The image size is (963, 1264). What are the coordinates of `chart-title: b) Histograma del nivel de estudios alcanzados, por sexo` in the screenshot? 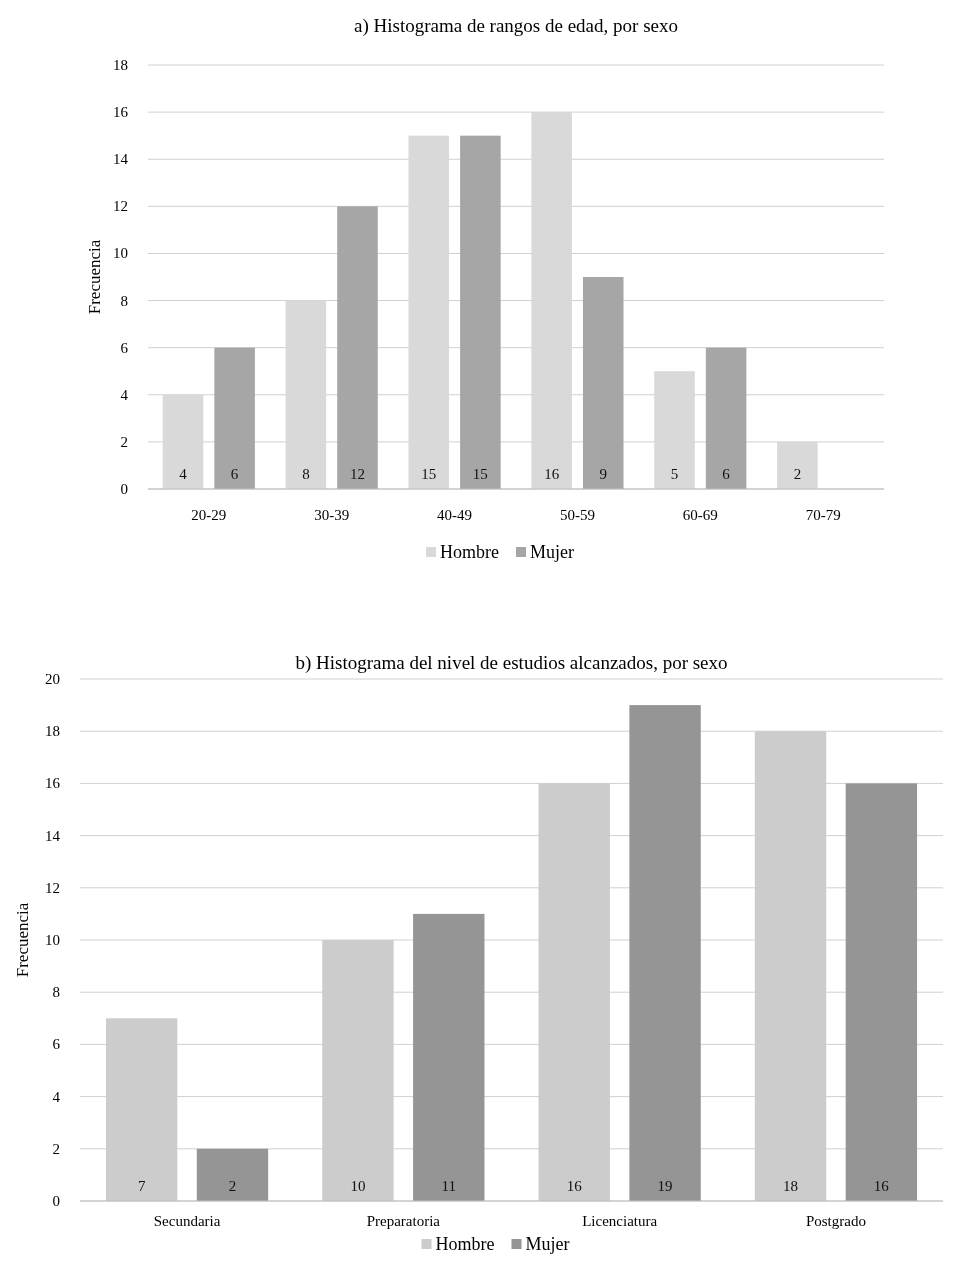 It's located at (511, 663).